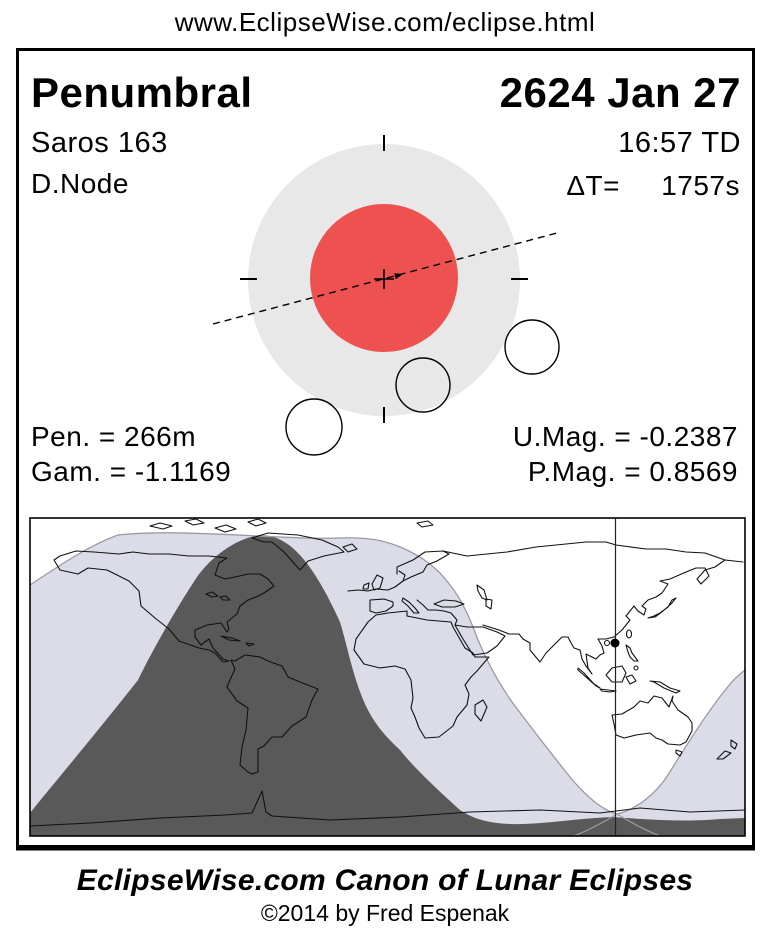 The width and height of the screenshot is (770, 945). What do you see at coordinates (385, 22) in the screenshot?
I see `browser-url-text: www.EclipseWise.com/eclipse.html` at bounding box center [385, 22].